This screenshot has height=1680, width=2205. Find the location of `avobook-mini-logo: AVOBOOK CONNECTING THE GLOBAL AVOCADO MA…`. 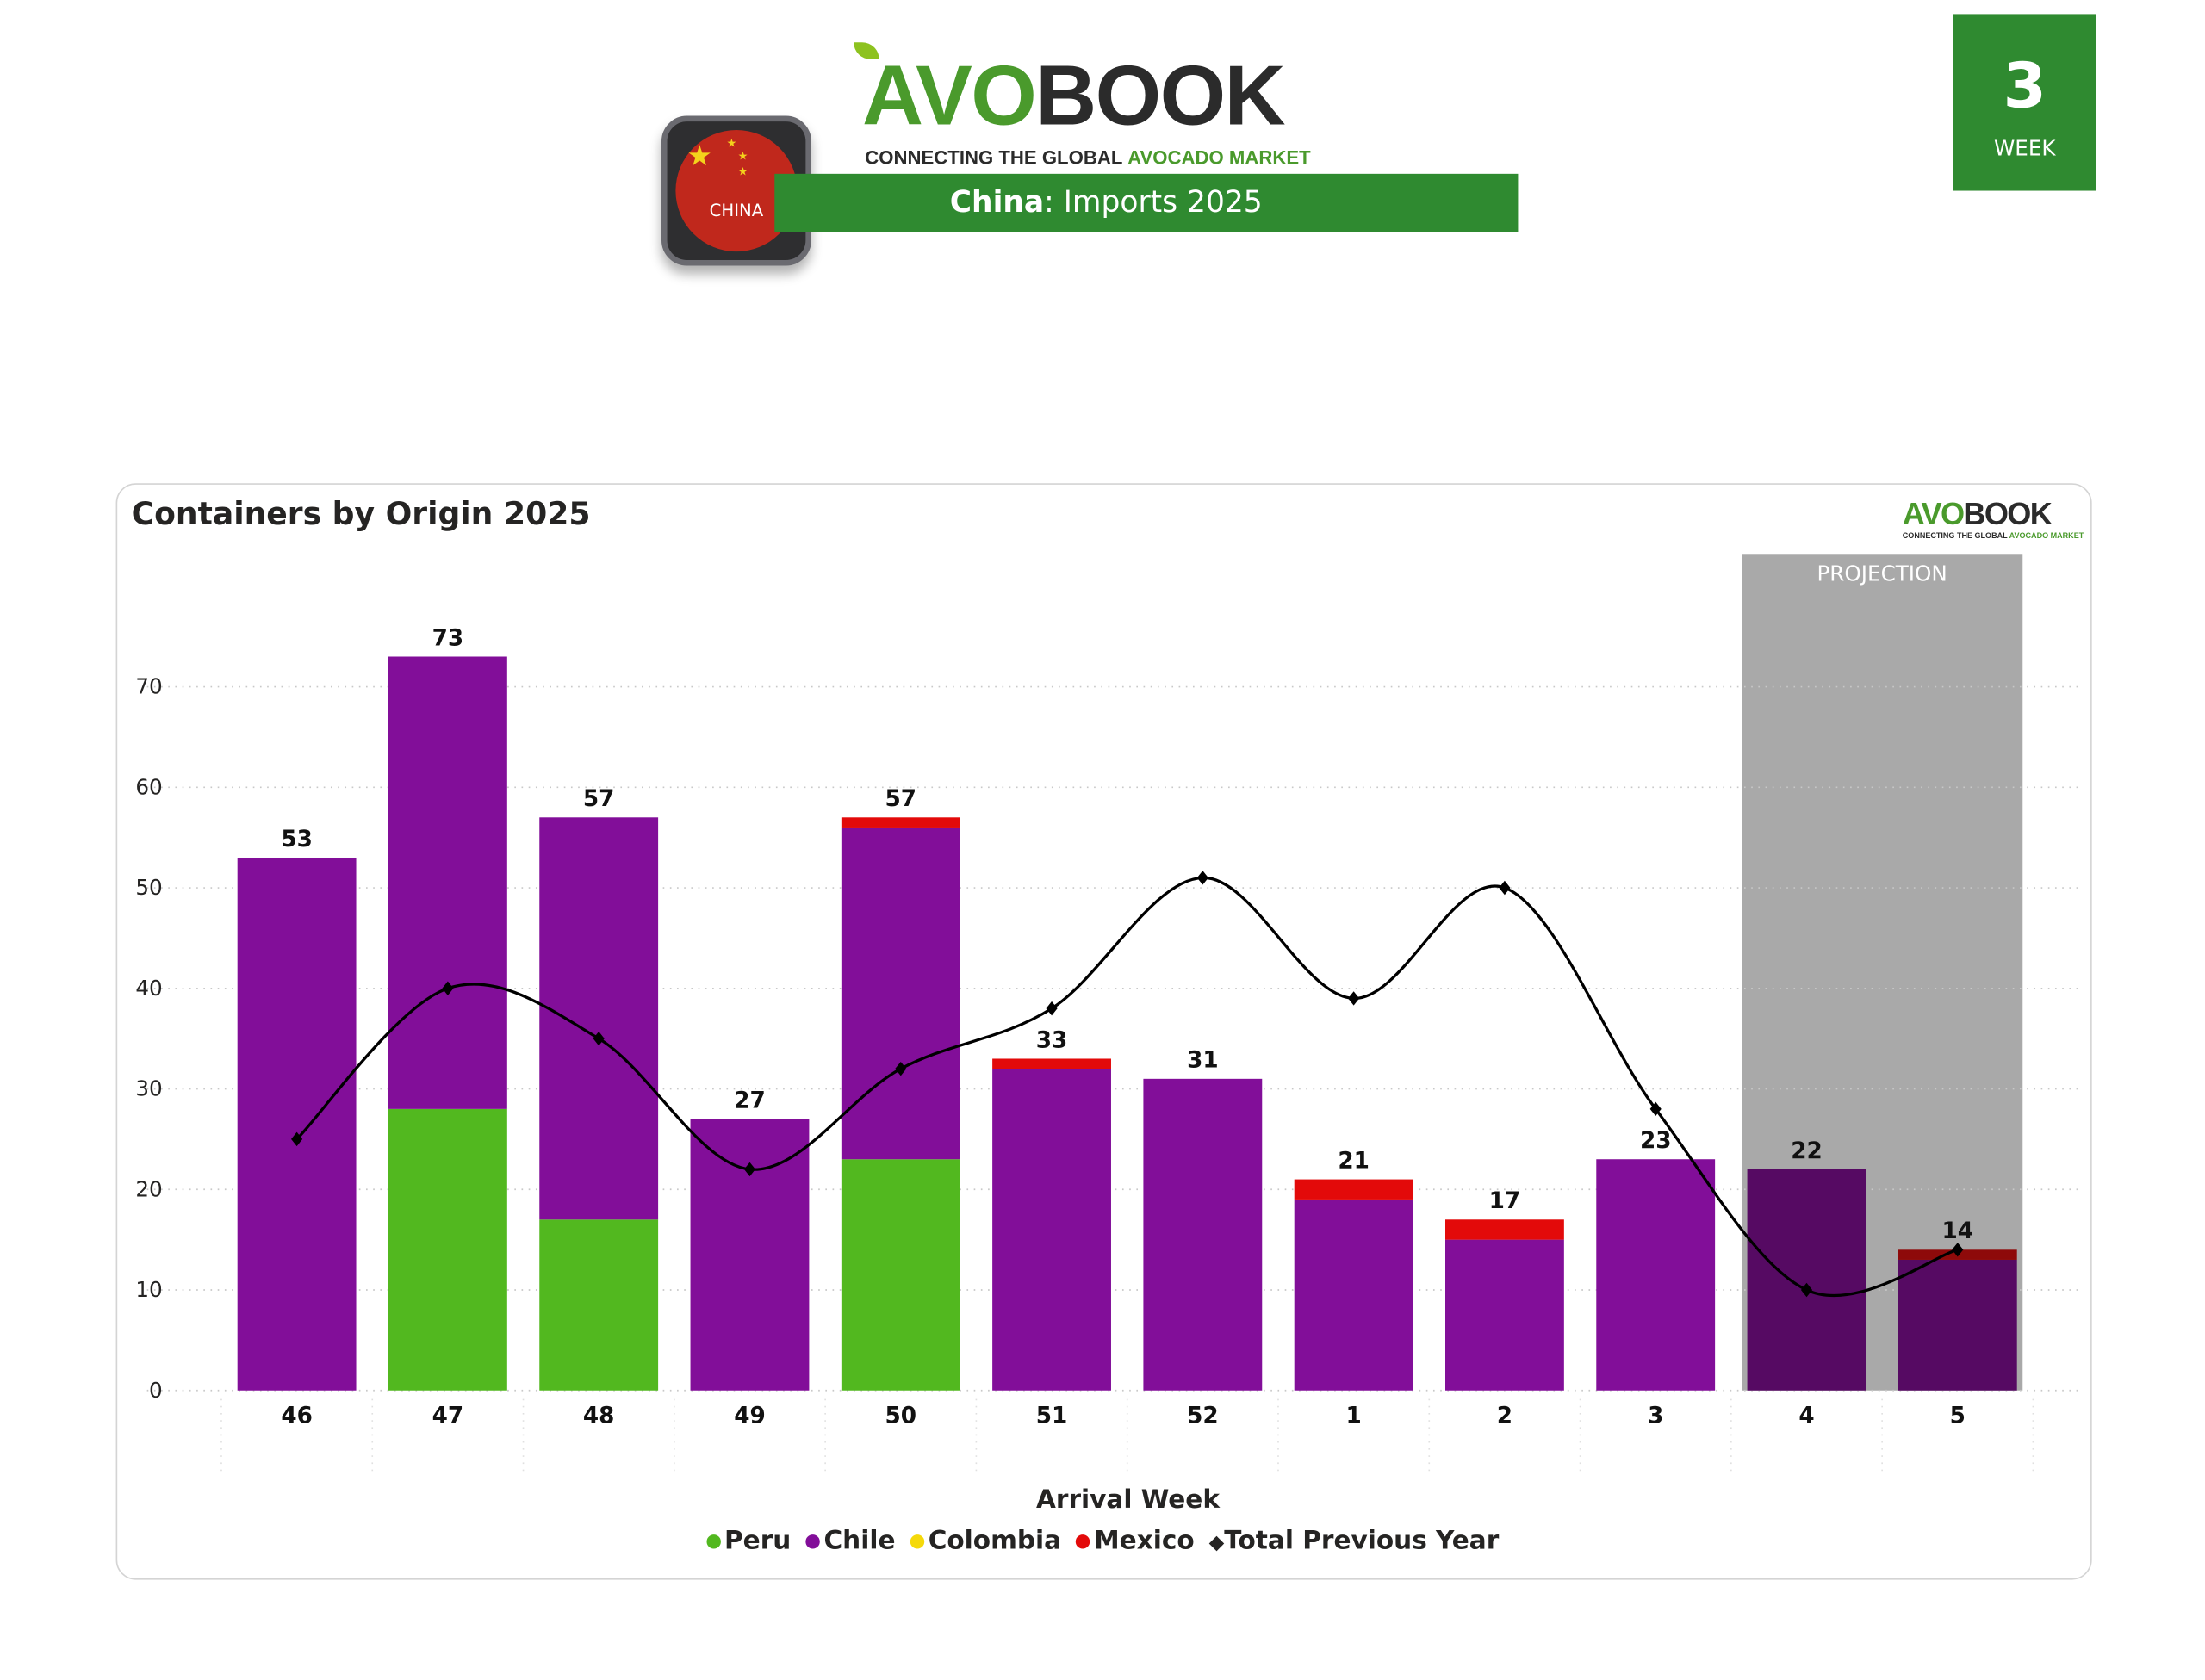

avobook-mini-logo: AVOBOOK CONNECTING THE GLOBAL AVOCADO MA… is located at coordinates (1993, 520).